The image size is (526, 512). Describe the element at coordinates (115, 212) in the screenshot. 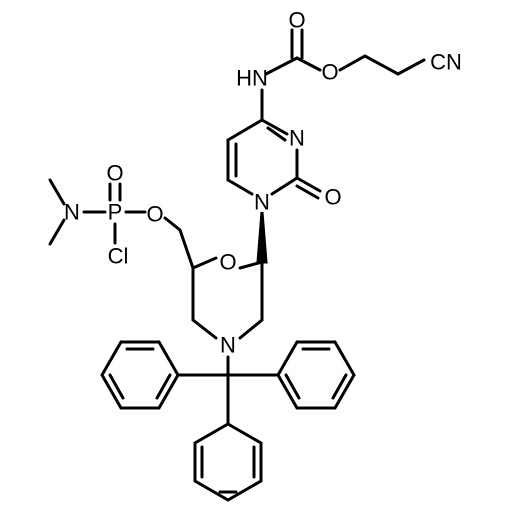

I see `atom-label: P` at that location.